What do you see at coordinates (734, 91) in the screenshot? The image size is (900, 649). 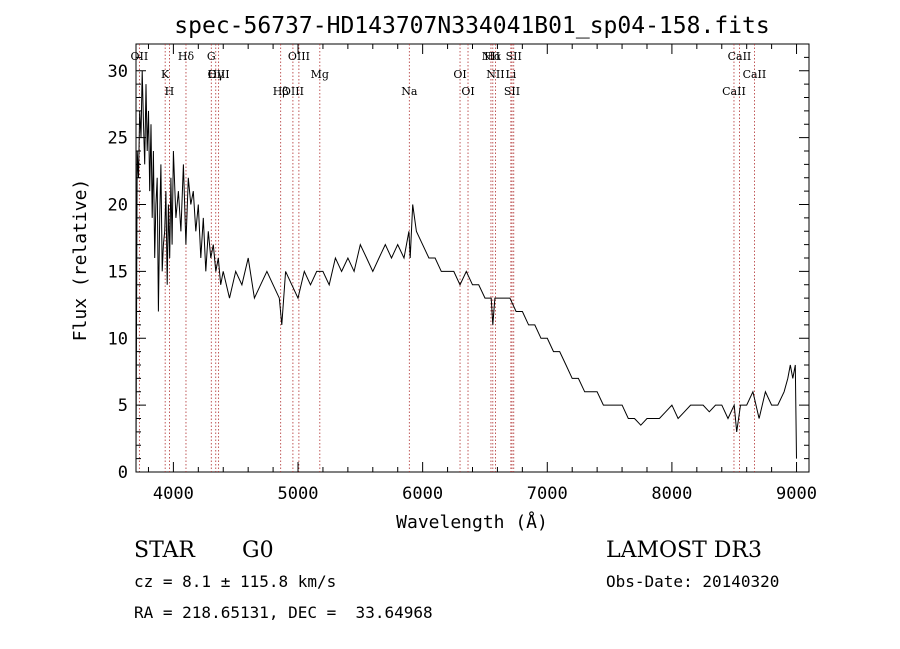 I see `line-label-20: CaII` at bounding box center [734, 91].